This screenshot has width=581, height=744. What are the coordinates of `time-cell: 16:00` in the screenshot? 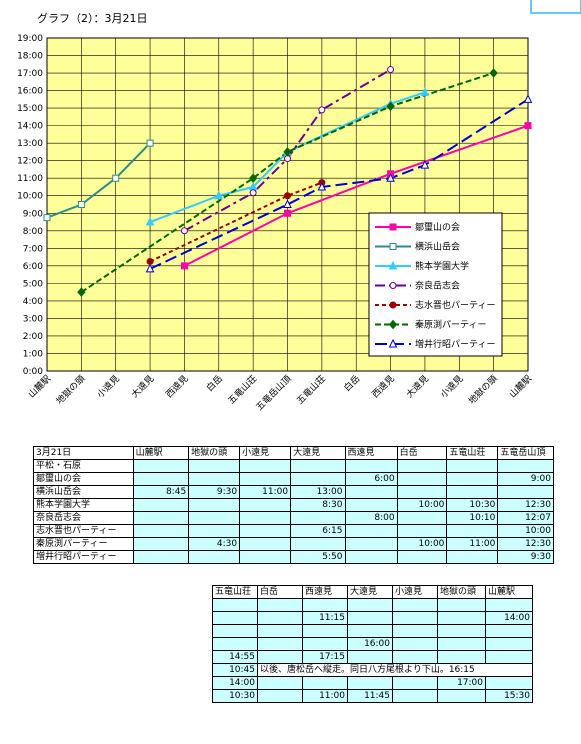 It's located at (370, 644).